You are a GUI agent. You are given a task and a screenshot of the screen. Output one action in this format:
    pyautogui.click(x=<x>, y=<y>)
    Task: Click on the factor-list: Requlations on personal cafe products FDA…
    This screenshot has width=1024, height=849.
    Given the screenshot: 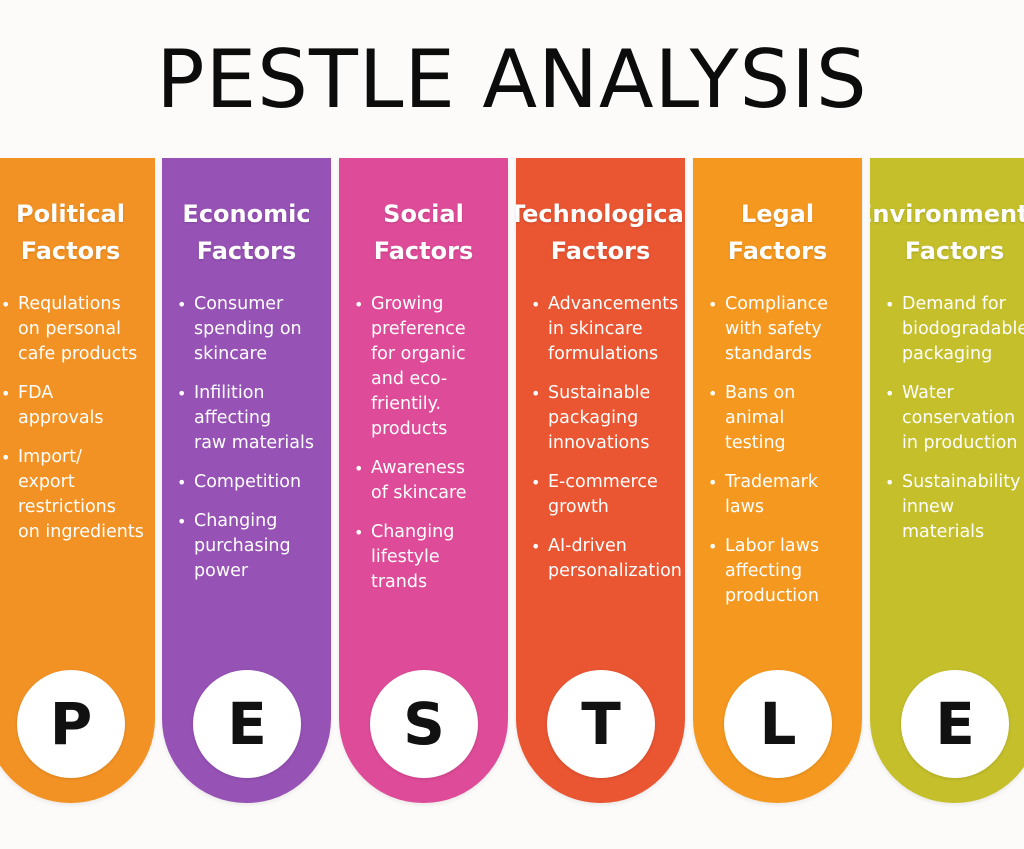 What is the action you would take?
    pyautogui.click(x=76, y=425)
    